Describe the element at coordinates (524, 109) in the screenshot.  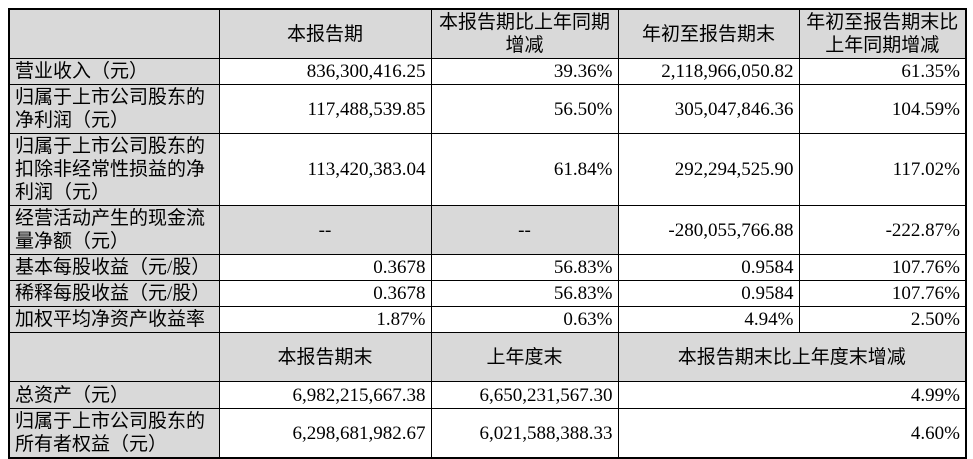
I see `cell-current-change: 56.50%` at that location.